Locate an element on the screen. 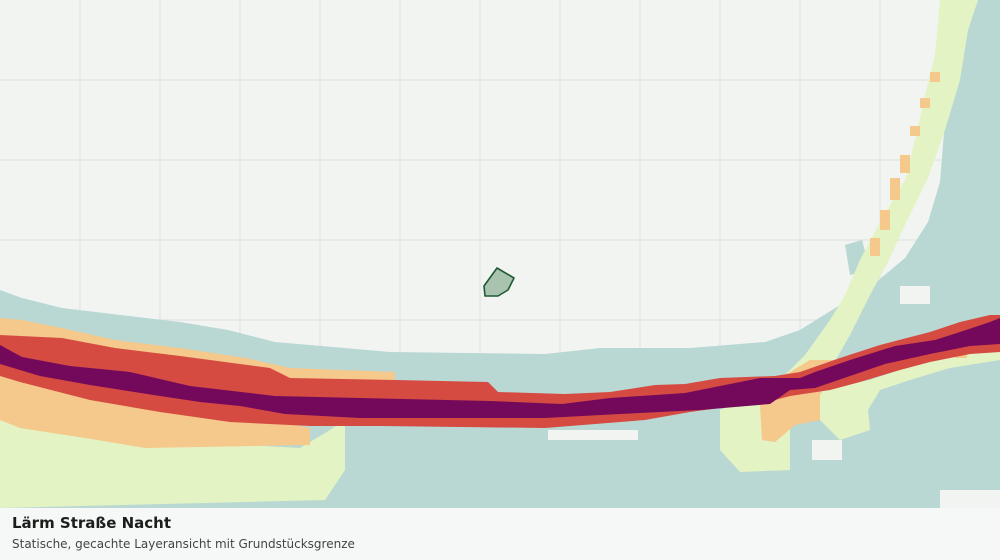  parcel-boundary is located at coordinates (499, 282).